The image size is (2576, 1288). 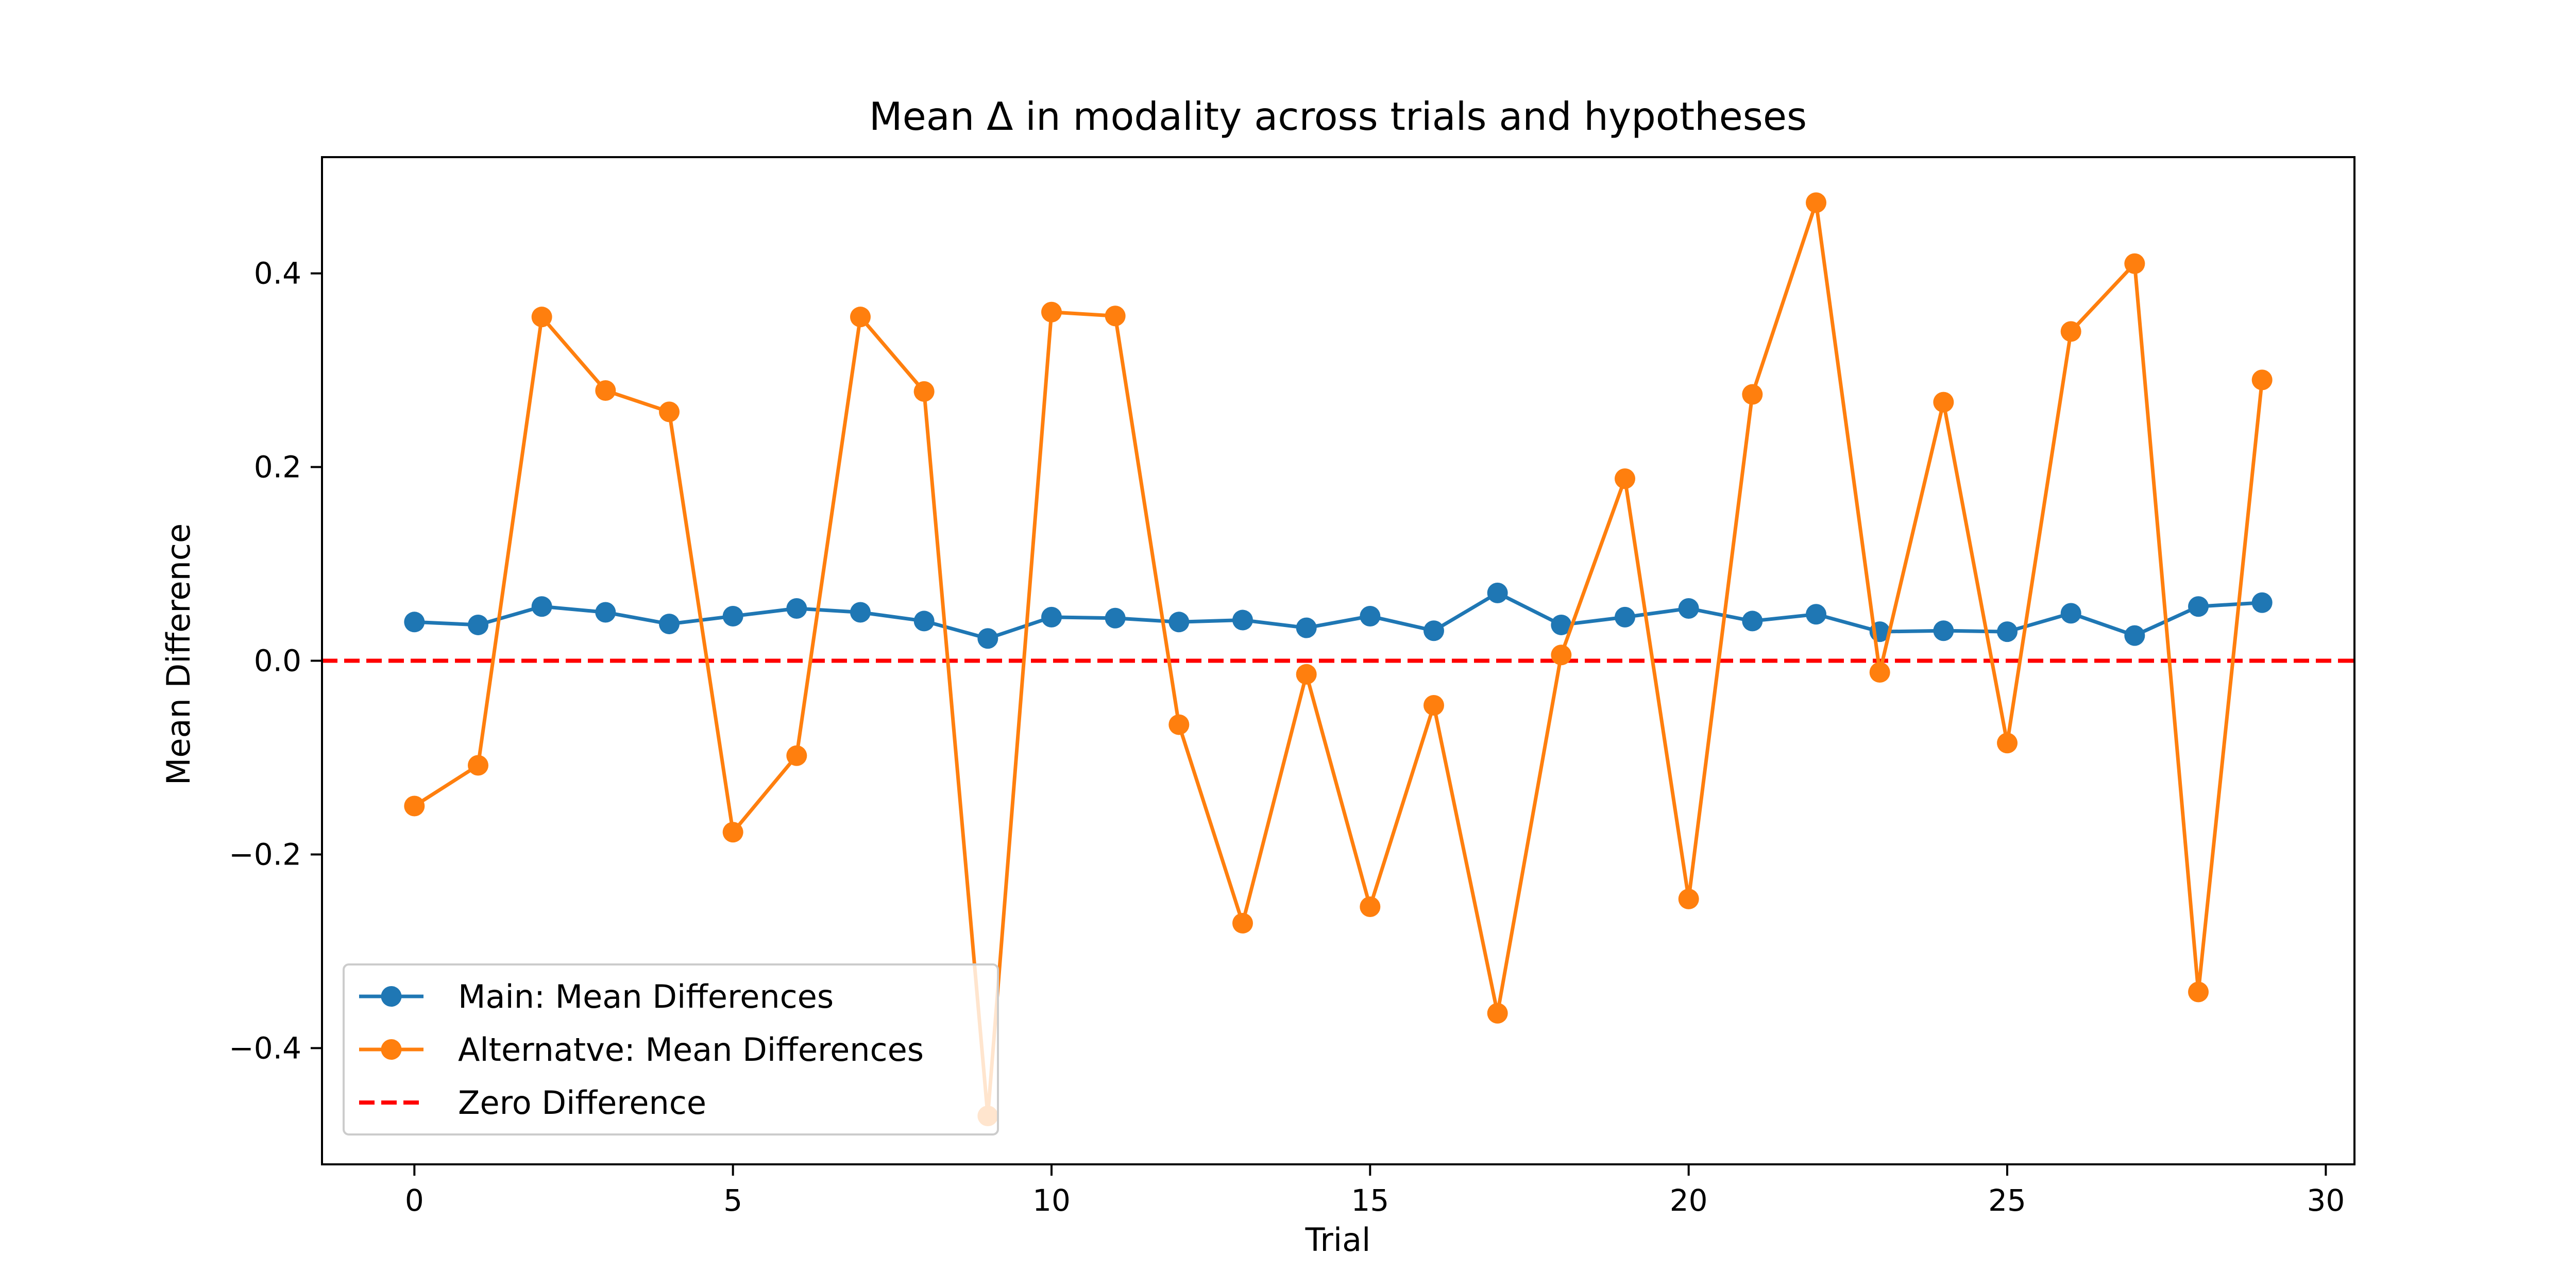 What do you see at coordinates (277, 467) in the screenshot?
I see `y-tick-label: 0.2` at bounding box center [277, 467].